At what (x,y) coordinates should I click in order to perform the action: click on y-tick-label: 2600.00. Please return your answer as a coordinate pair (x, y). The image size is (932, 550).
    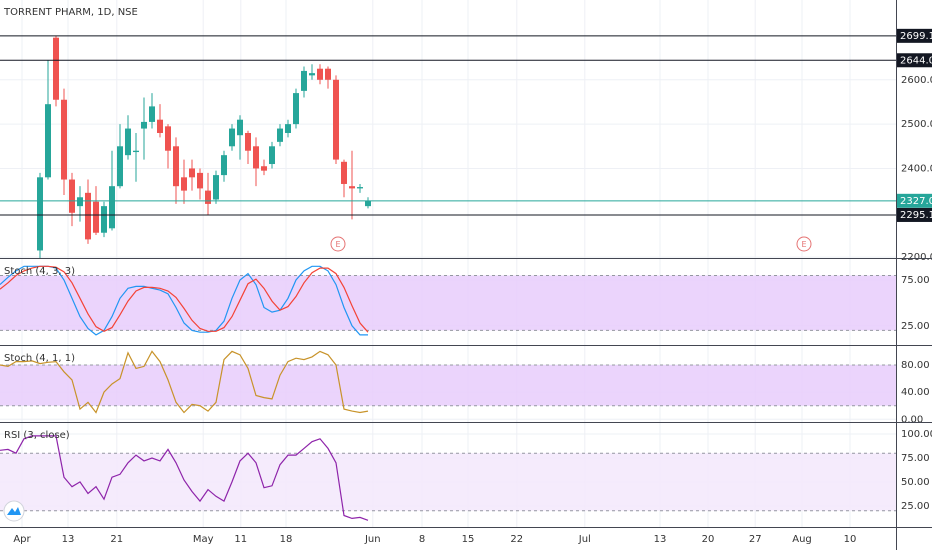
    Looking at the image, I should click on (916, 80).